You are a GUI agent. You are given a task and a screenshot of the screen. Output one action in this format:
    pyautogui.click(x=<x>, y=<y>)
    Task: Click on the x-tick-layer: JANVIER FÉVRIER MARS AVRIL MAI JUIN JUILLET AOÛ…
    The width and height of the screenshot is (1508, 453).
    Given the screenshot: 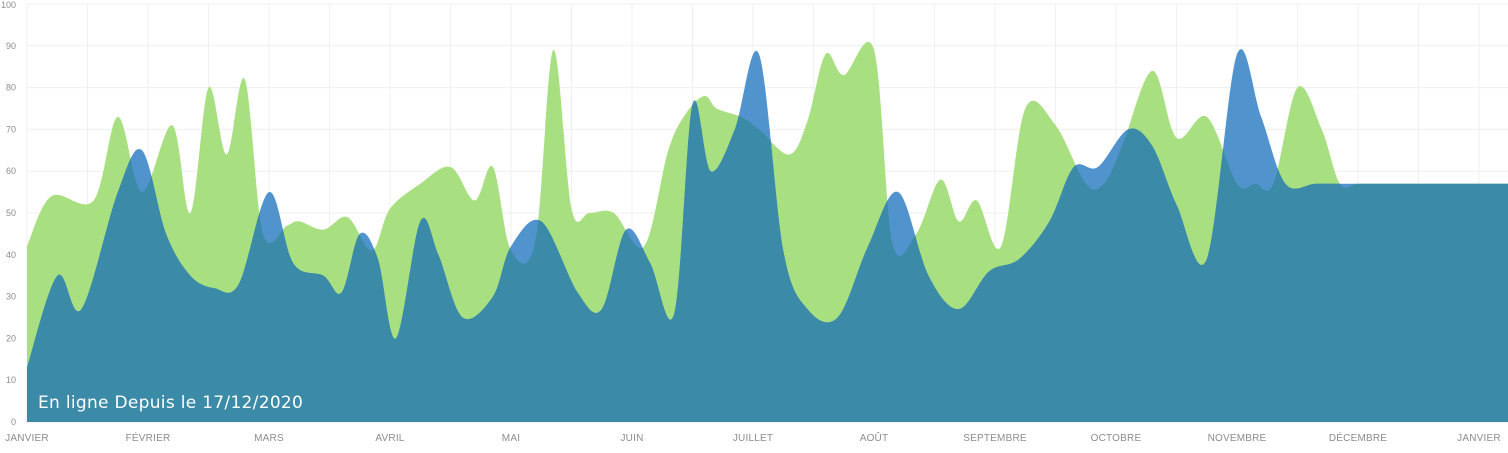 What is the action you would take?
    pyautogui.click(x=753, y=437)
    